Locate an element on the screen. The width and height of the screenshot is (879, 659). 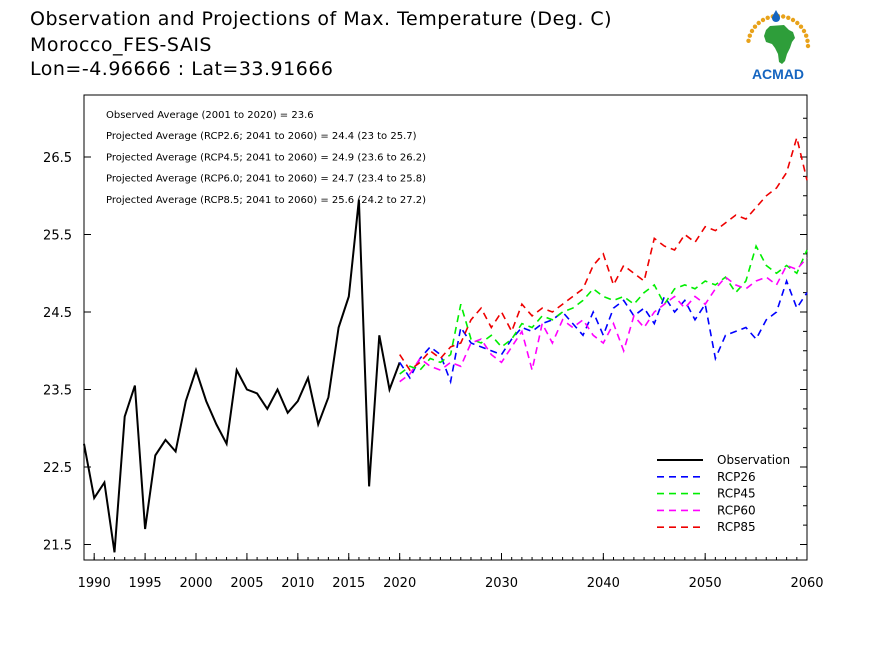
title-line-3: Lon=-4.96666 : Lat=33.91666 is located at coordinates (182, 69).